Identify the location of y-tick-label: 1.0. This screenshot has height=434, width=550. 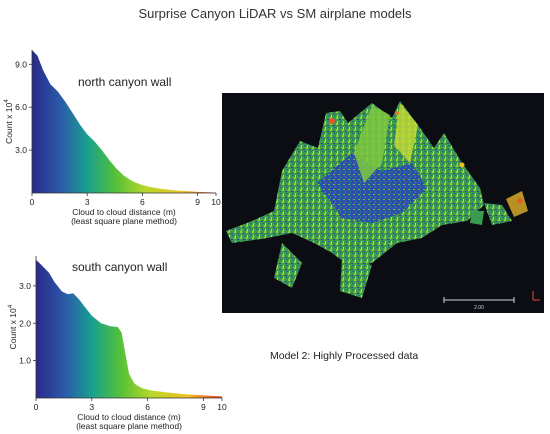
(25, 361).